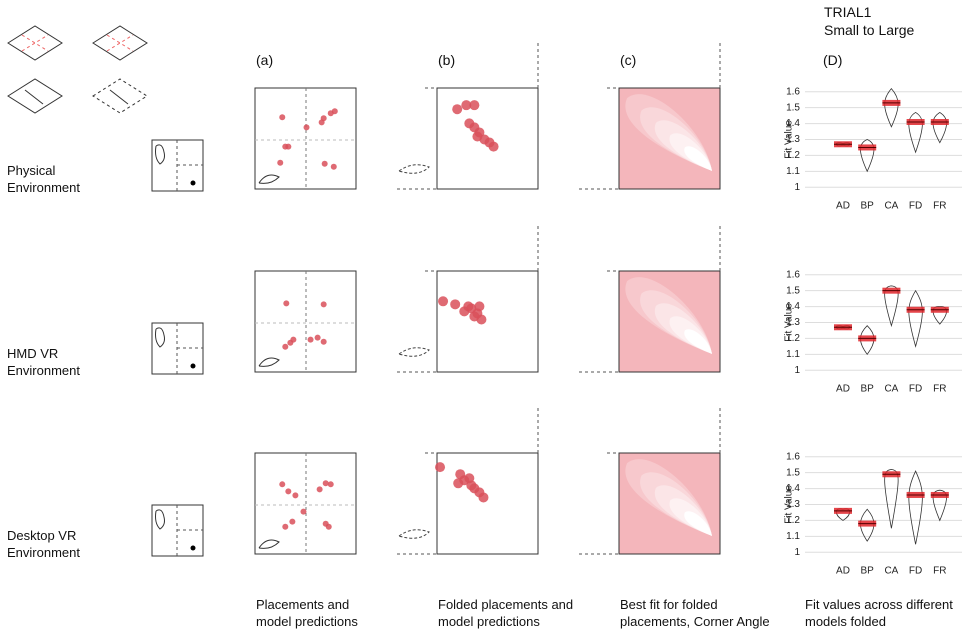 This screenshot has height=633, width=973. What do you see at coordinates (848, 12) in the screenshot?
I see `title: TRIAL1` at bounding box center [848, 12].